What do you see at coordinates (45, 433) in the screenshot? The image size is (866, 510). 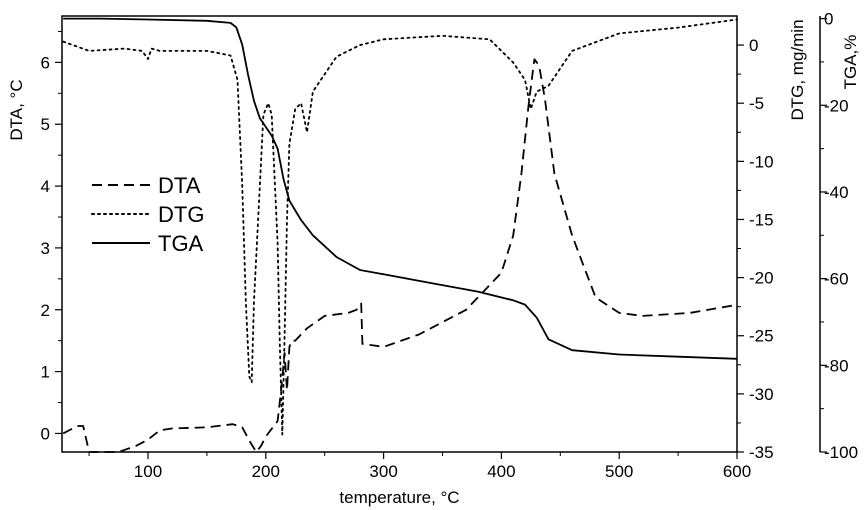 I see `dta-tick-label: 0` at bounding box center [45, 433].